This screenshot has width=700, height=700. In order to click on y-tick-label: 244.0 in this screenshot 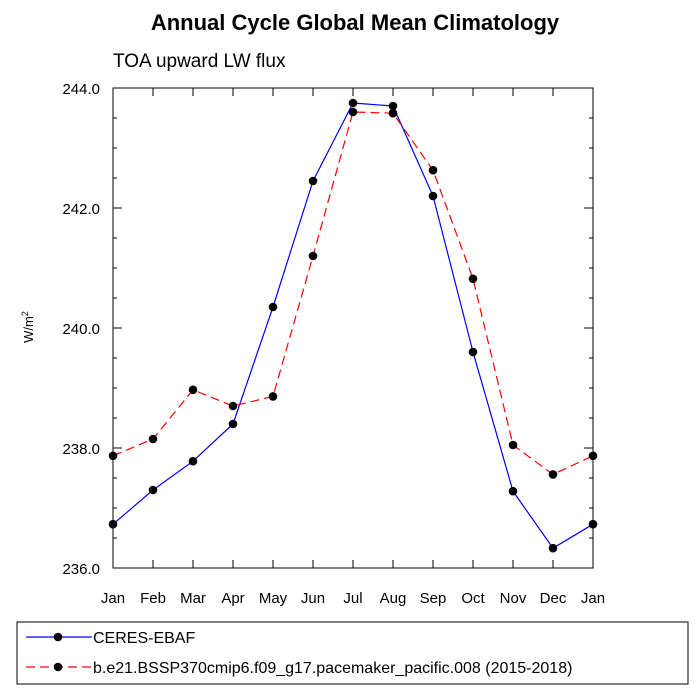, I will do `click(81, 89)`.